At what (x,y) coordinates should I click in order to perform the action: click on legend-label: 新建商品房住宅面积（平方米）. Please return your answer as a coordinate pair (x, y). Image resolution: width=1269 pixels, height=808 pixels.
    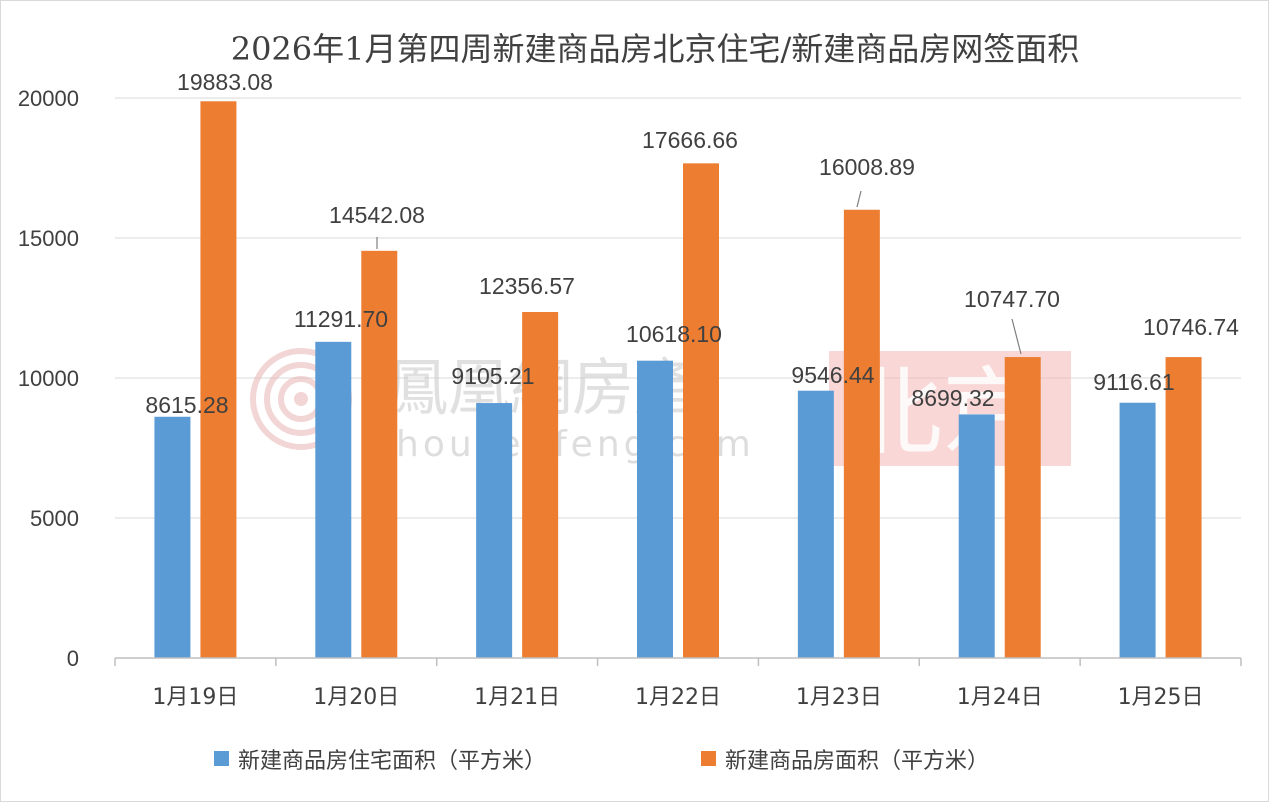
    Looking at the image, I should click on (392, 761).